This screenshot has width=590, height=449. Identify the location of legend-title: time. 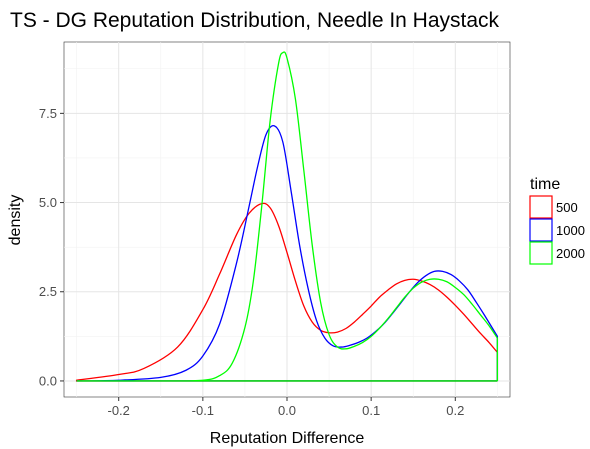
(545, 184).